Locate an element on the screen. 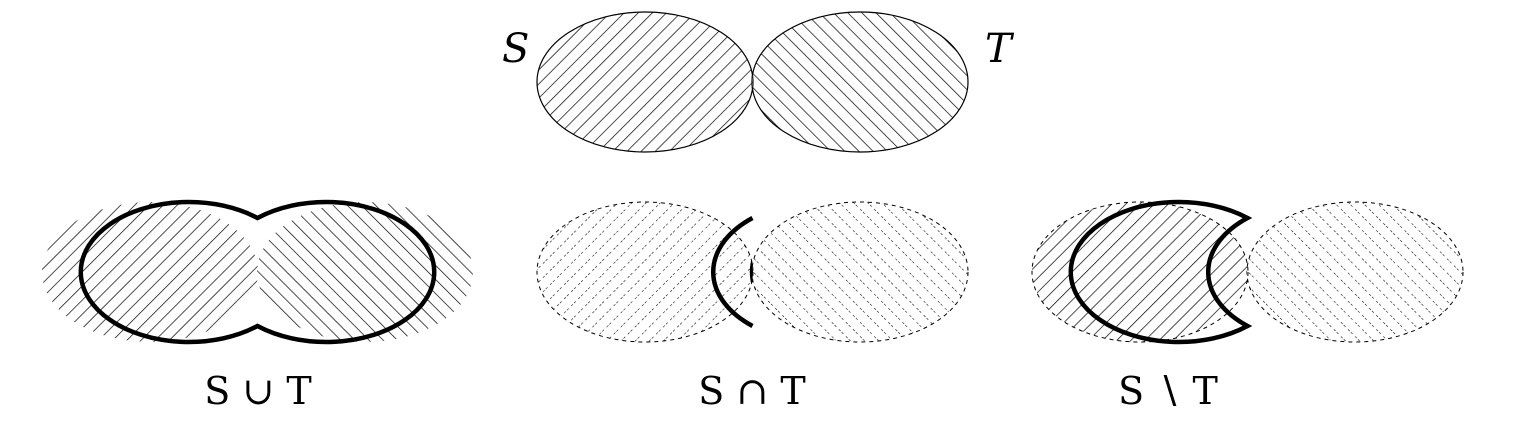 The image size is (1540, 431). union-outline is located at coordinates (257, 272).